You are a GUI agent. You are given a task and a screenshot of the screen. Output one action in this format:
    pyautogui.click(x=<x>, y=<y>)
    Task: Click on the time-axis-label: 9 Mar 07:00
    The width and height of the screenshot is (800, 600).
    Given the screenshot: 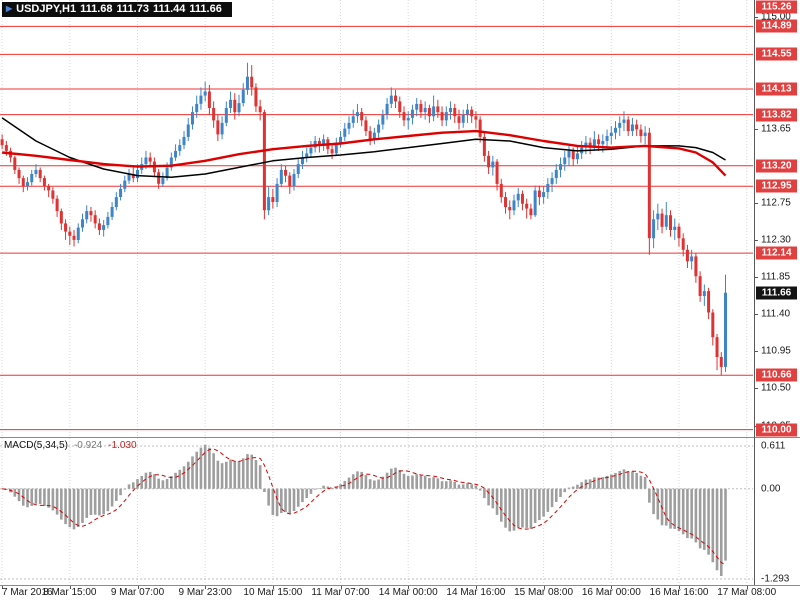 What is the action you would take?
    pyautogui.click(x=137, y=592)
    